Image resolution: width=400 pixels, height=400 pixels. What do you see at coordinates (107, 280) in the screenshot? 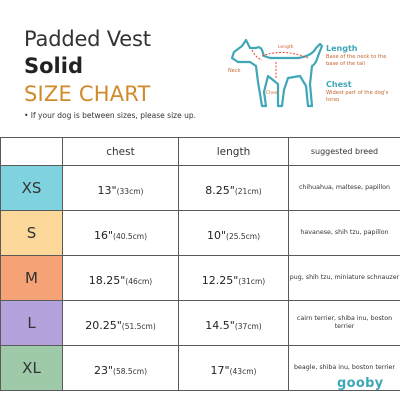
I see `chest-inches: 18.25"` at bounding box center [107, 280].